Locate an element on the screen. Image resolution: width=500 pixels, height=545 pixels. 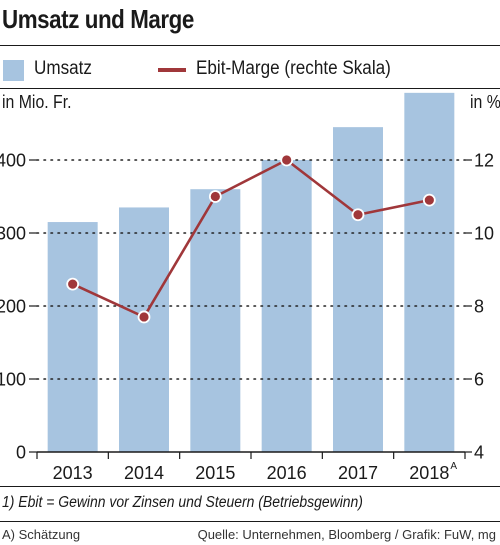
left-tick-label-300: 300 is located at coordinates (13, 234).